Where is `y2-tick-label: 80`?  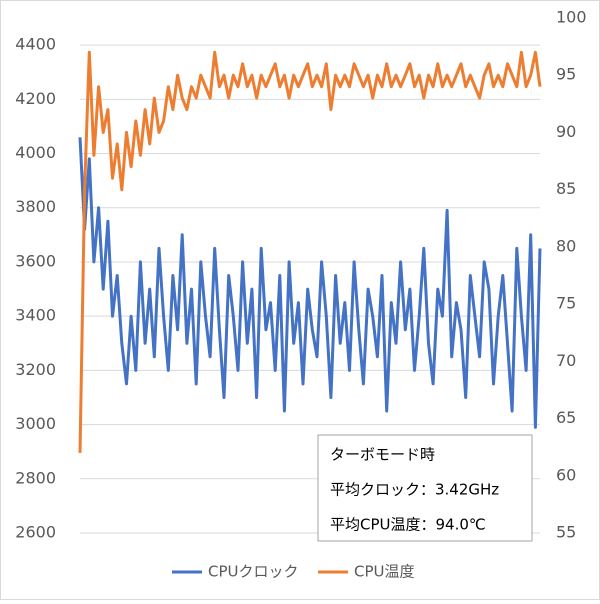 y2-tick-label: 80 is located at coordinates (566, 245).